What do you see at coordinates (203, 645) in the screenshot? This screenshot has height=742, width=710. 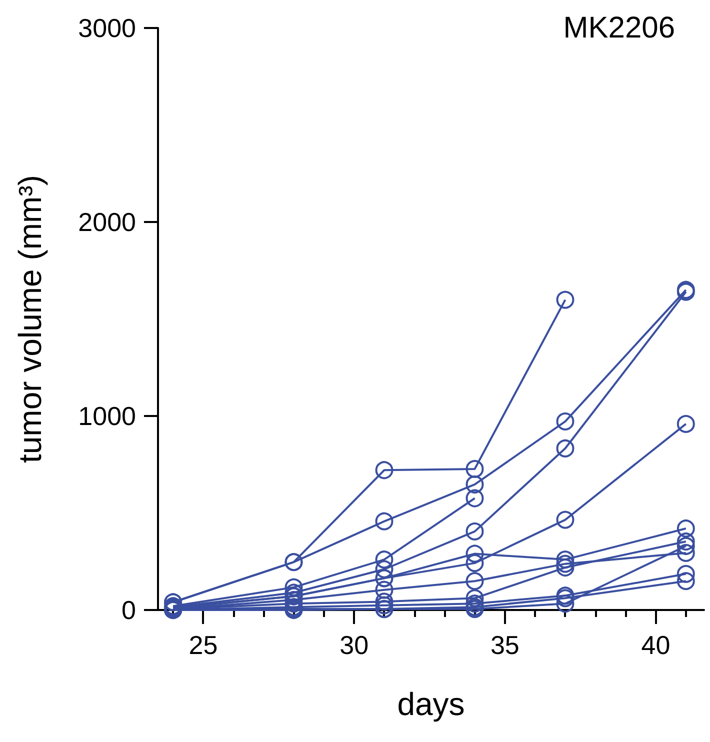 I see `x-tick-label: 25` at bounding box center [203, 645].